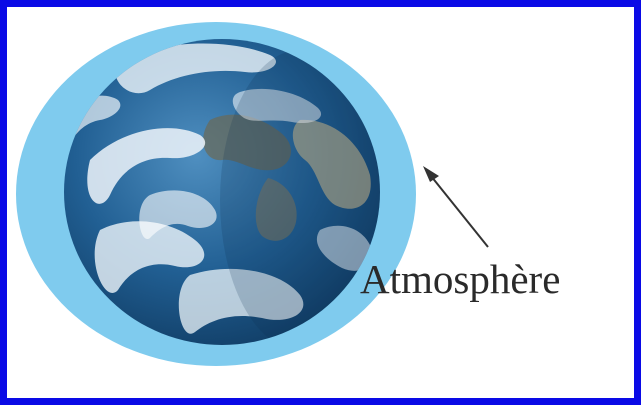 This screenshot has width=641, height=405. I want to click on pointer-arrow-icon, so click(456, 207).